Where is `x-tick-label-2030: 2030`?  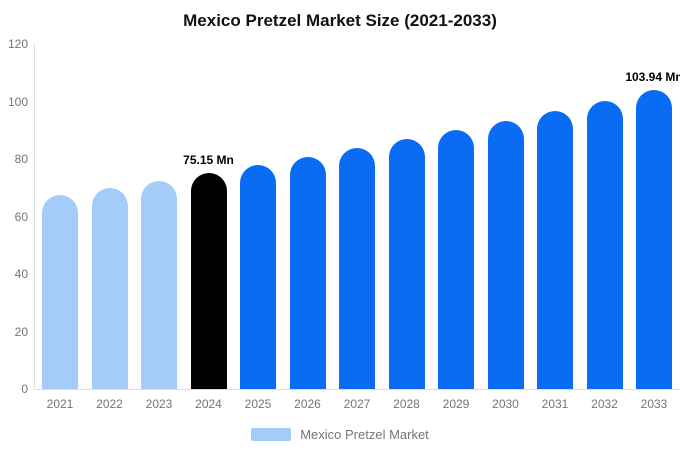
x-tick-label-2030: 2030 is located at coordinates (505, 404).